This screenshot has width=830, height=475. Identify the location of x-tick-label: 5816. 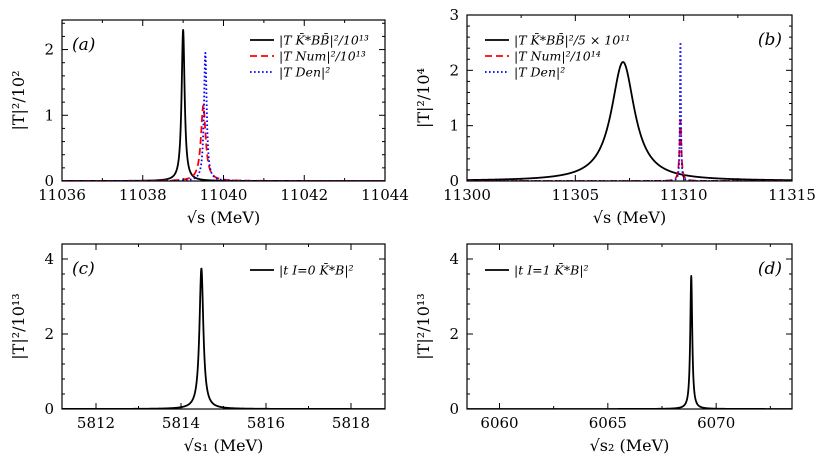
(266, 423).